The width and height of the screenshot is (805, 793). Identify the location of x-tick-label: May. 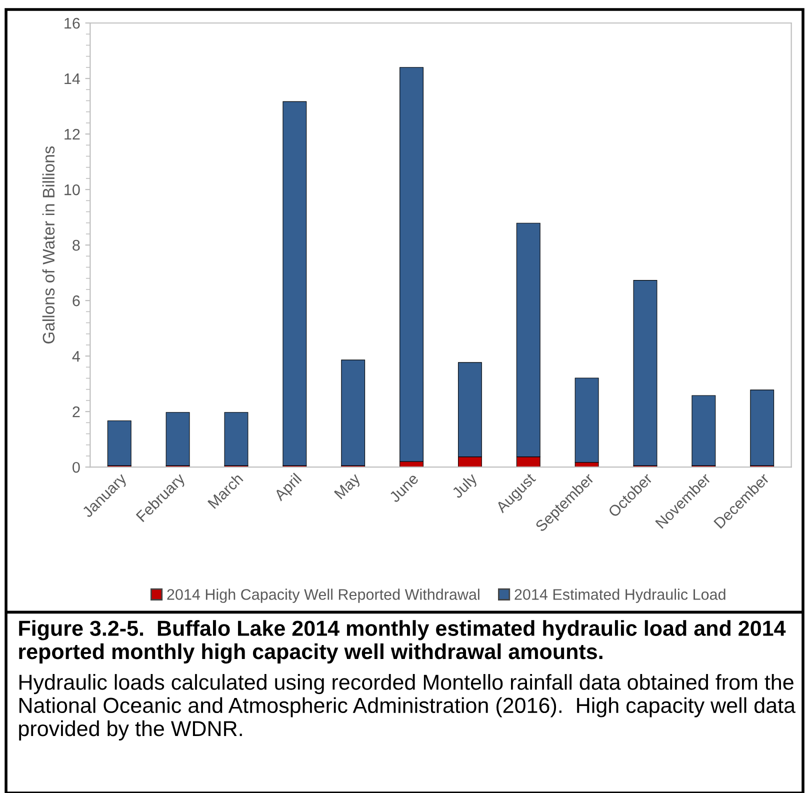
(349, 487).